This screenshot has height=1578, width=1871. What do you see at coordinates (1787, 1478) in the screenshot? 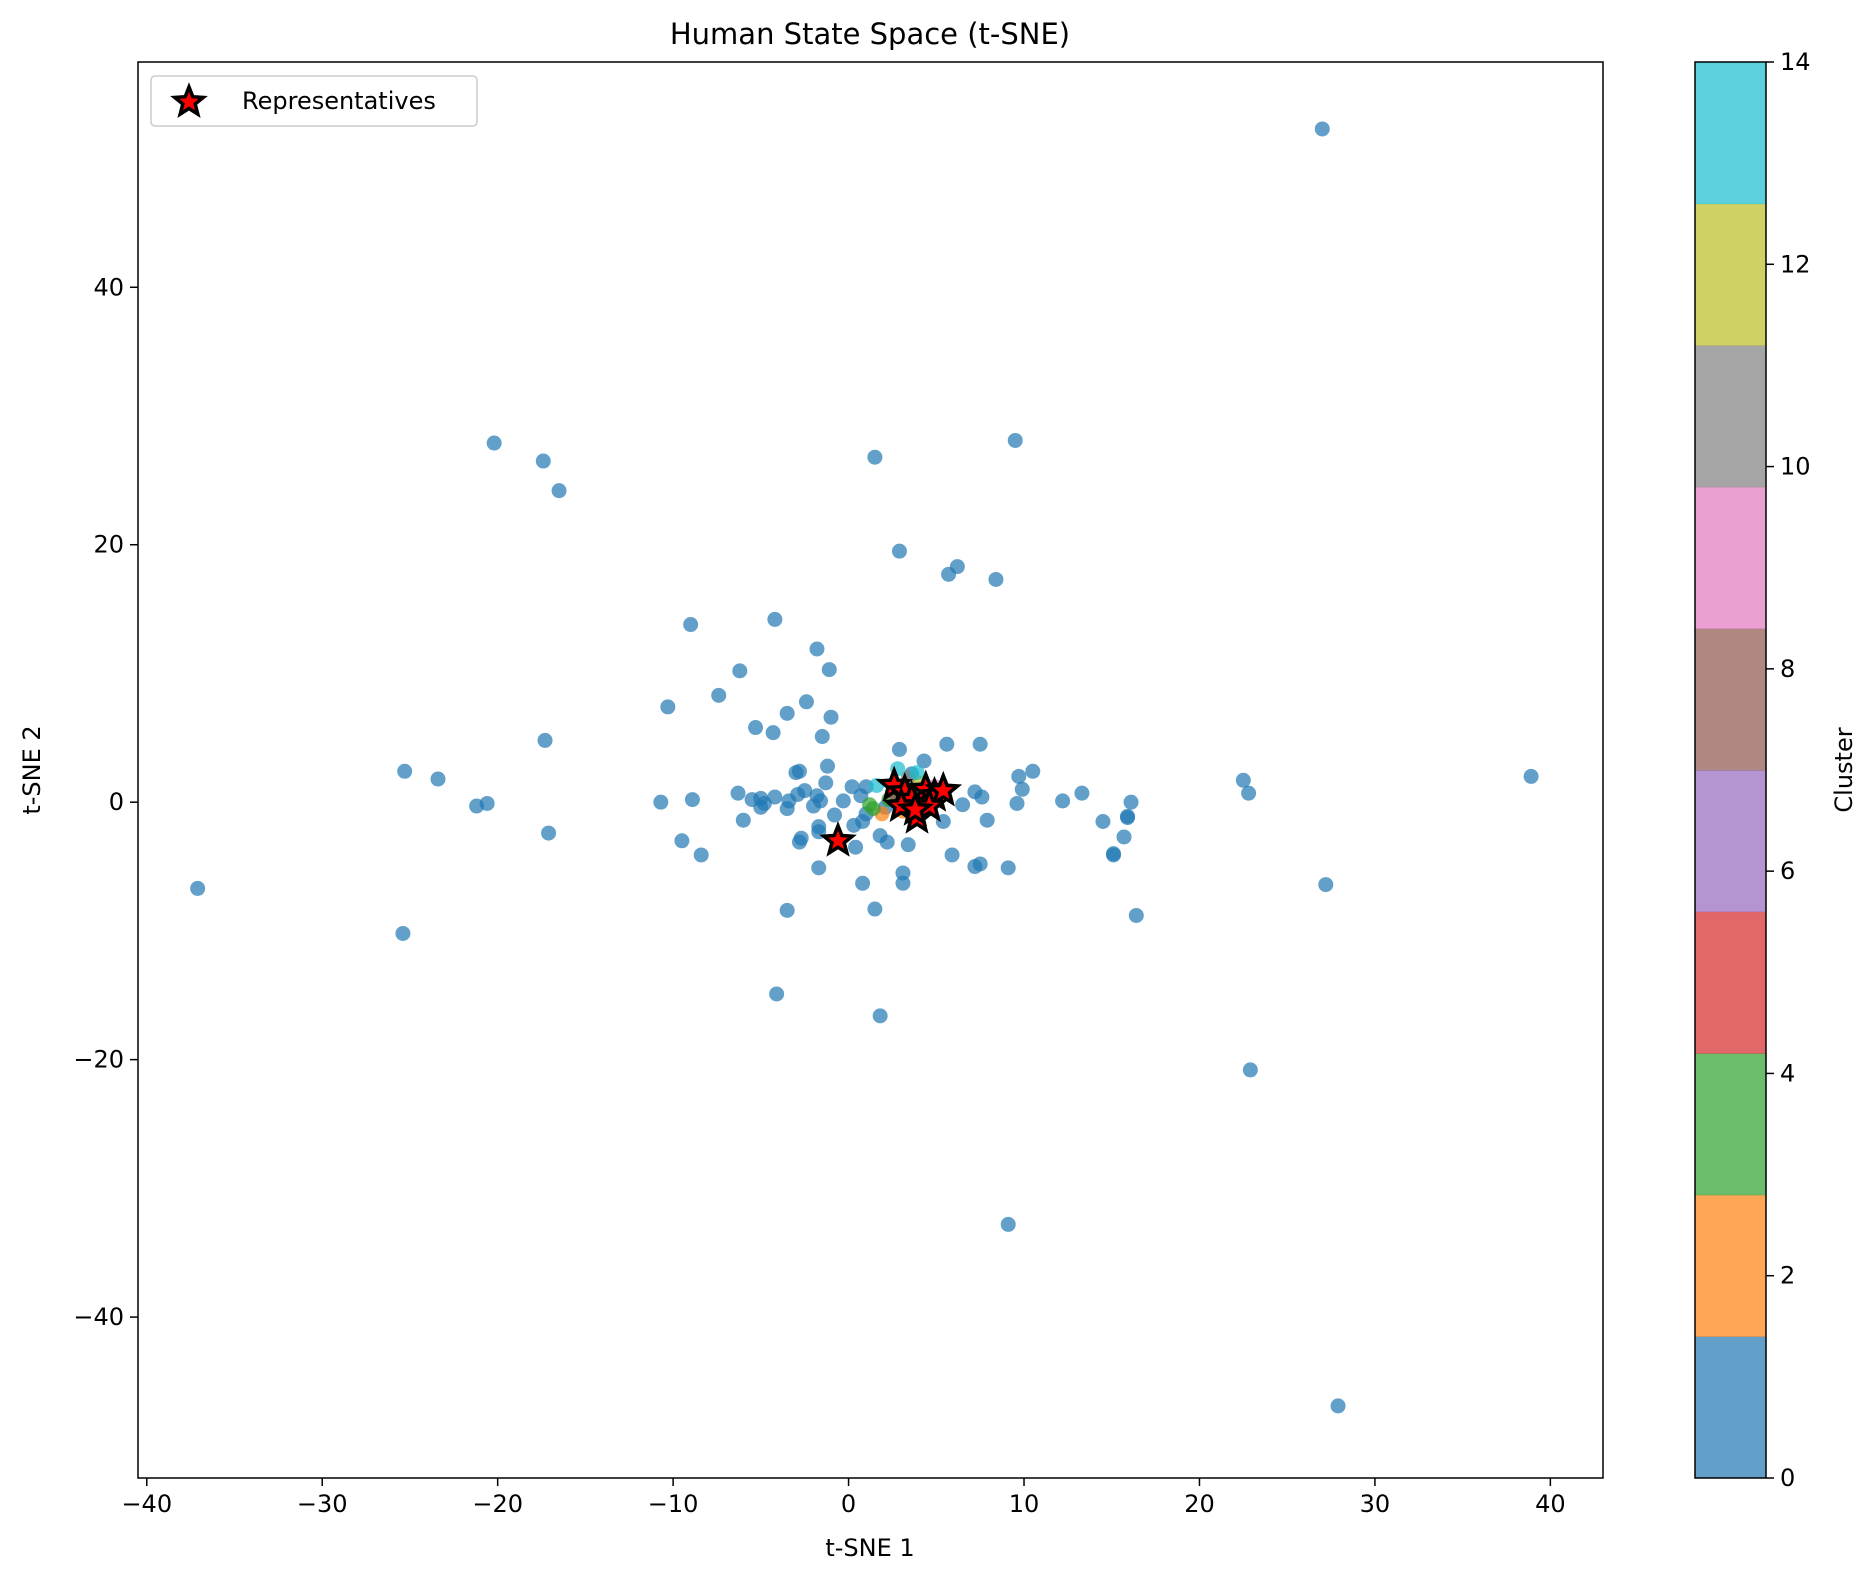
I see `colorbar-tick-label: 0` at bounding box center [1787, 1478].